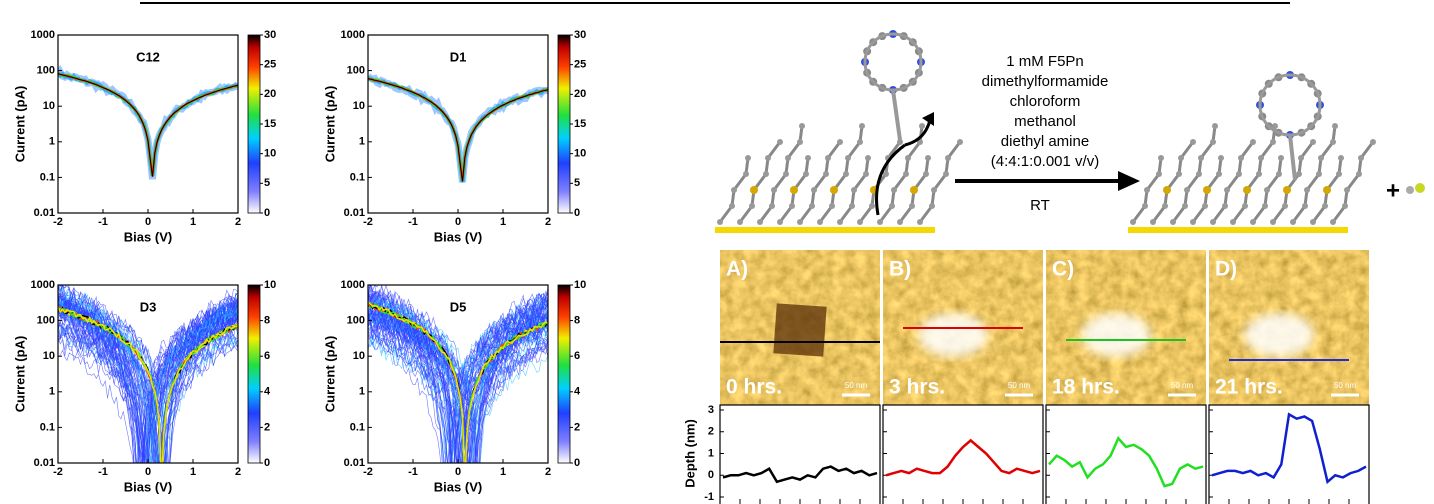  What do you see at coordinates (689, 453) in the screenshot?
I see `y-axis-label: Depth (nm)` at bounding box center [689, 453].